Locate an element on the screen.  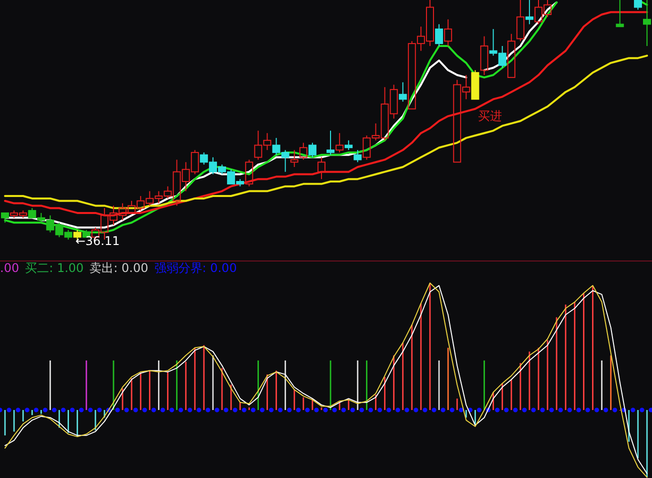
annotation: 卖出: 0.00 is located at coordinates (119, 268).